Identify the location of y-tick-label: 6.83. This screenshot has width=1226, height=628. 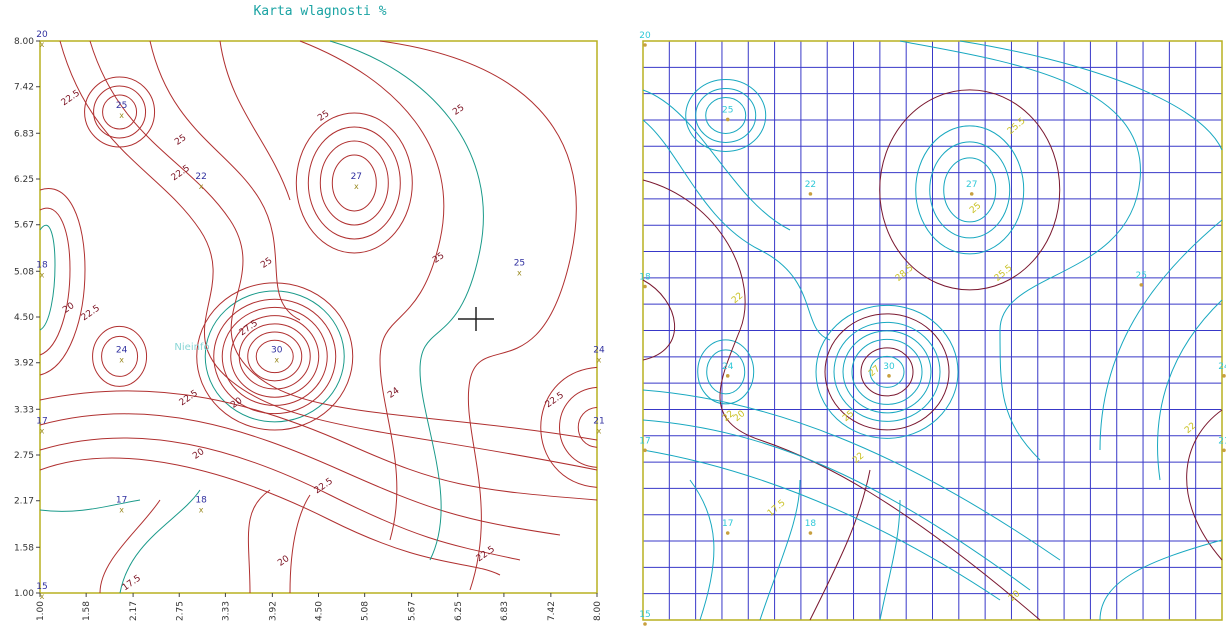
(24, 134).